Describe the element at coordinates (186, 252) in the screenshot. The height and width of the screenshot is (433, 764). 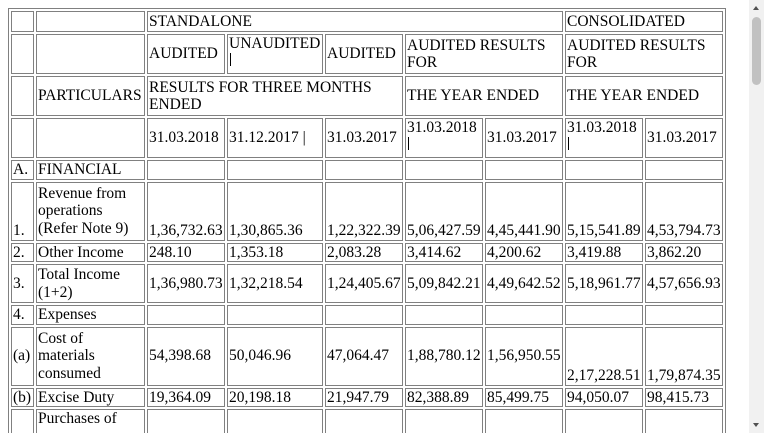
I see `value-cell: 248.10` at that location.